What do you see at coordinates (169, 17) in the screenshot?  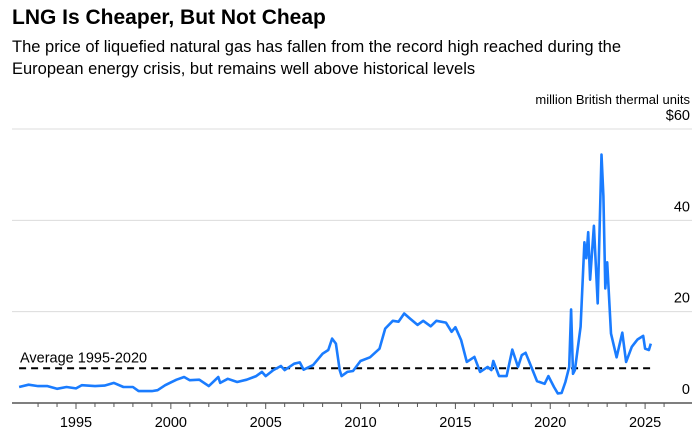 I see `chart-title: LNG Is Cheaper, But Not Cheap` at bounding box center [169, 17].